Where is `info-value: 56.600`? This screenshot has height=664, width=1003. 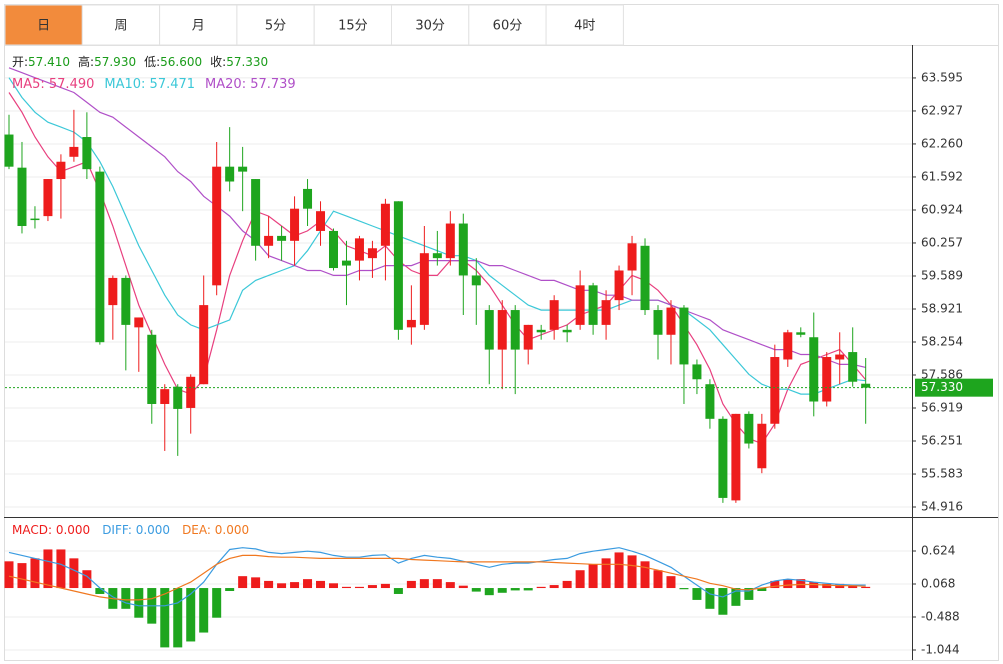
info-value: 56.600 is located at coordinates (181, 62).